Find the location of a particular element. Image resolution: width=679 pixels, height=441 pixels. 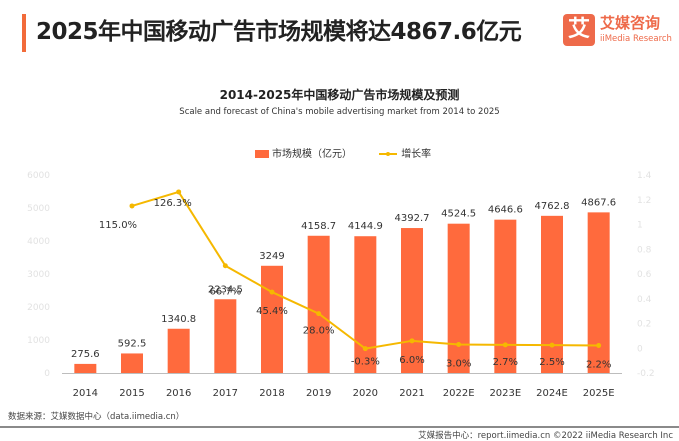

bar-value-label: 4867.6 is located at coordinates (598, 202).